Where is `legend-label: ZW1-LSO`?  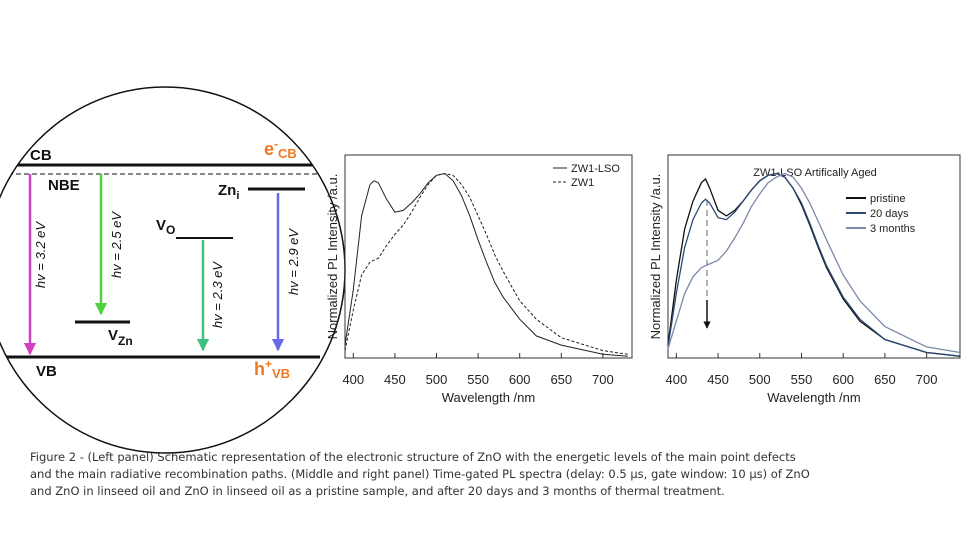 legend-label: ZW1-LSO is located at coordinates (595, 169).